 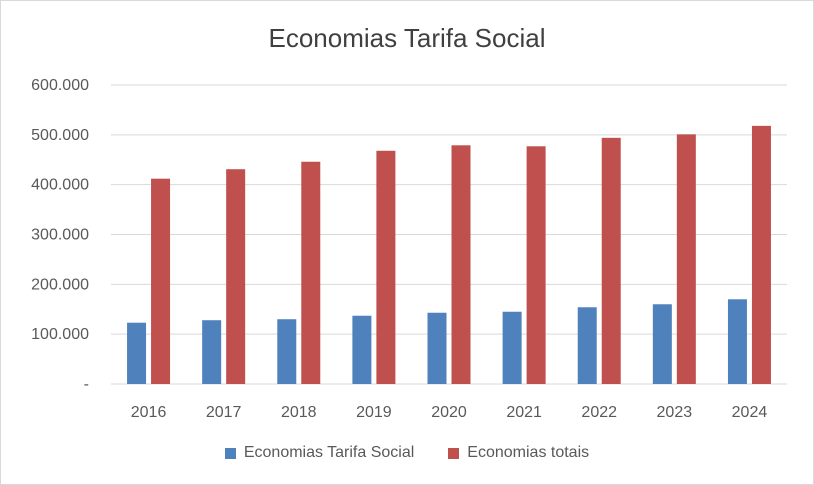 What do you see at coordinates (137, 353) in the screenshot?
I see `bar-series-1-2016` at bounding box center [137, 353].